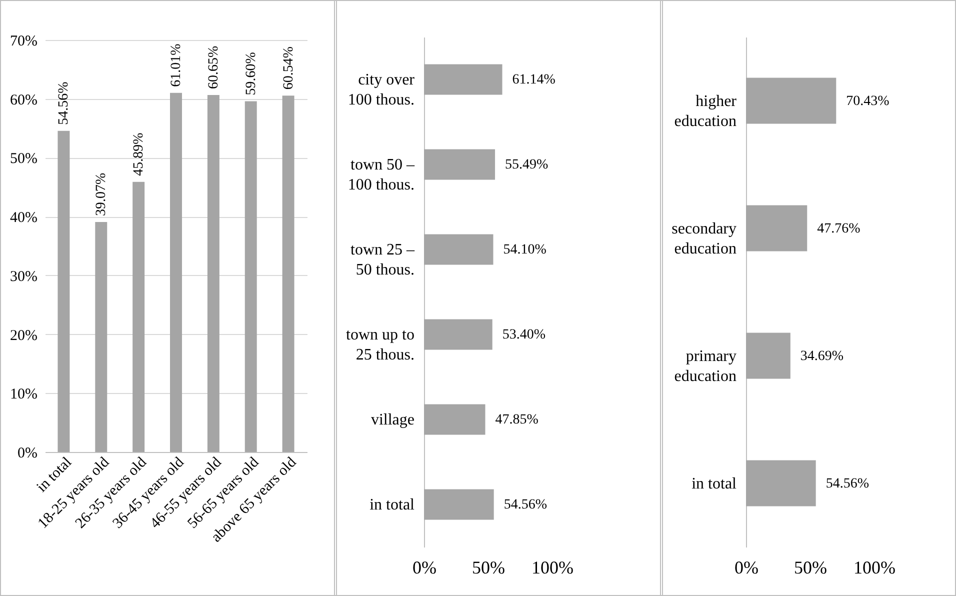  I want to click on y-tick-label: town up to 25 thous., so click(380, 345).